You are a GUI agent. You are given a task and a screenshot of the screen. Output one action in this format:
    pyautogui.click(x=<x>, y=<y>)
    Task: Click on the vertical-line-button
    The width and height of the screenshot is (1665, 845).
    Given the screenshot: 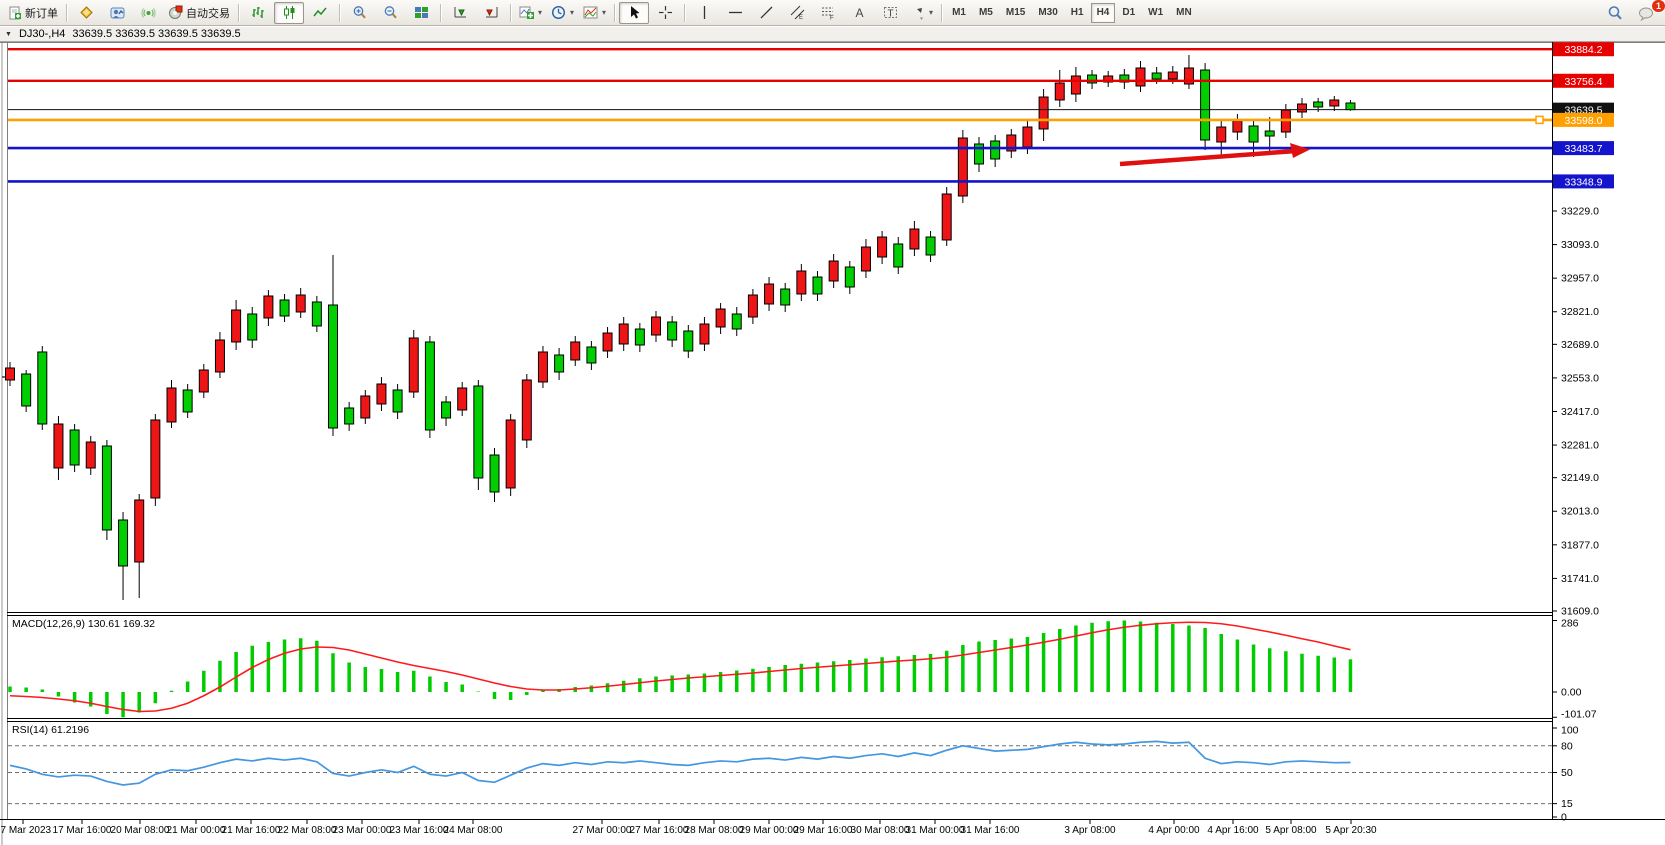 What is the action you would take?
    pyautogui.click(x=704, y=13)
    